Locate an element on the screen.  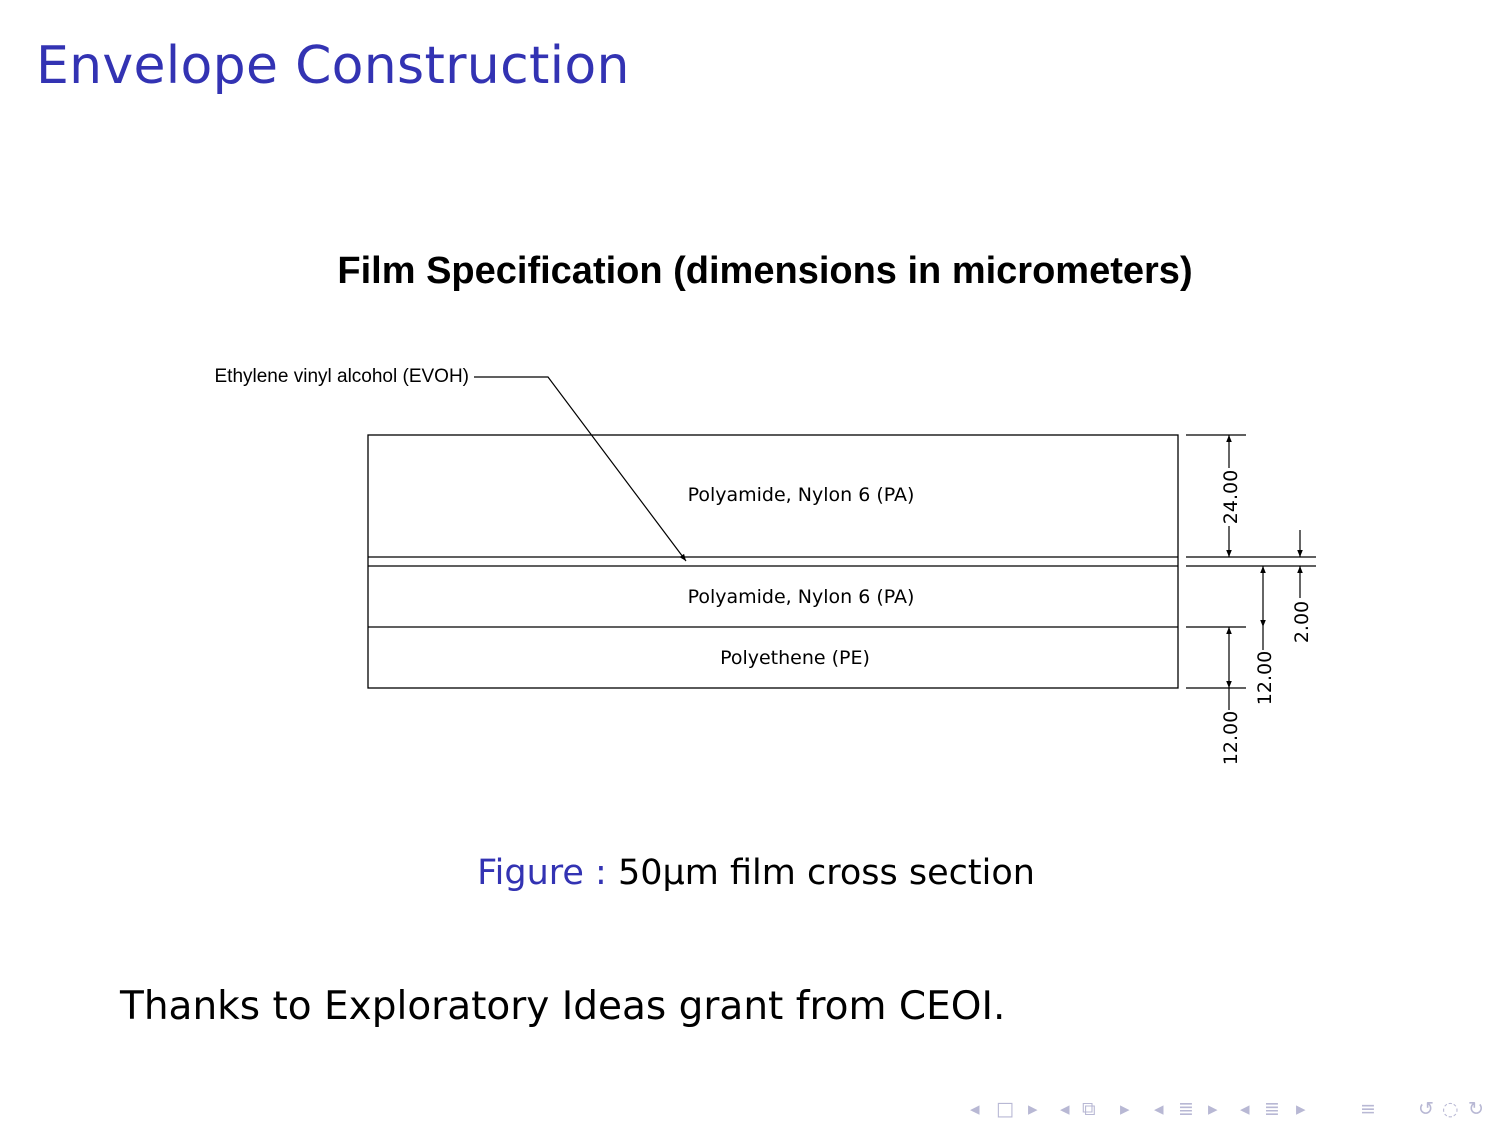
evoh-label: Ethylene vinyl alcohol (EVOH) is located at coordinates (342, 376).